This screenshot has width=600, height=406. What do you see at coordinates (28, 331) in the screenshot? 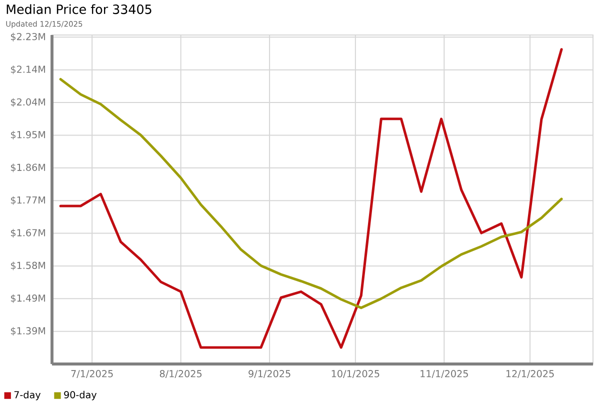
I see `y-tick-label: $1.39M` at bounding box center [28, 331].